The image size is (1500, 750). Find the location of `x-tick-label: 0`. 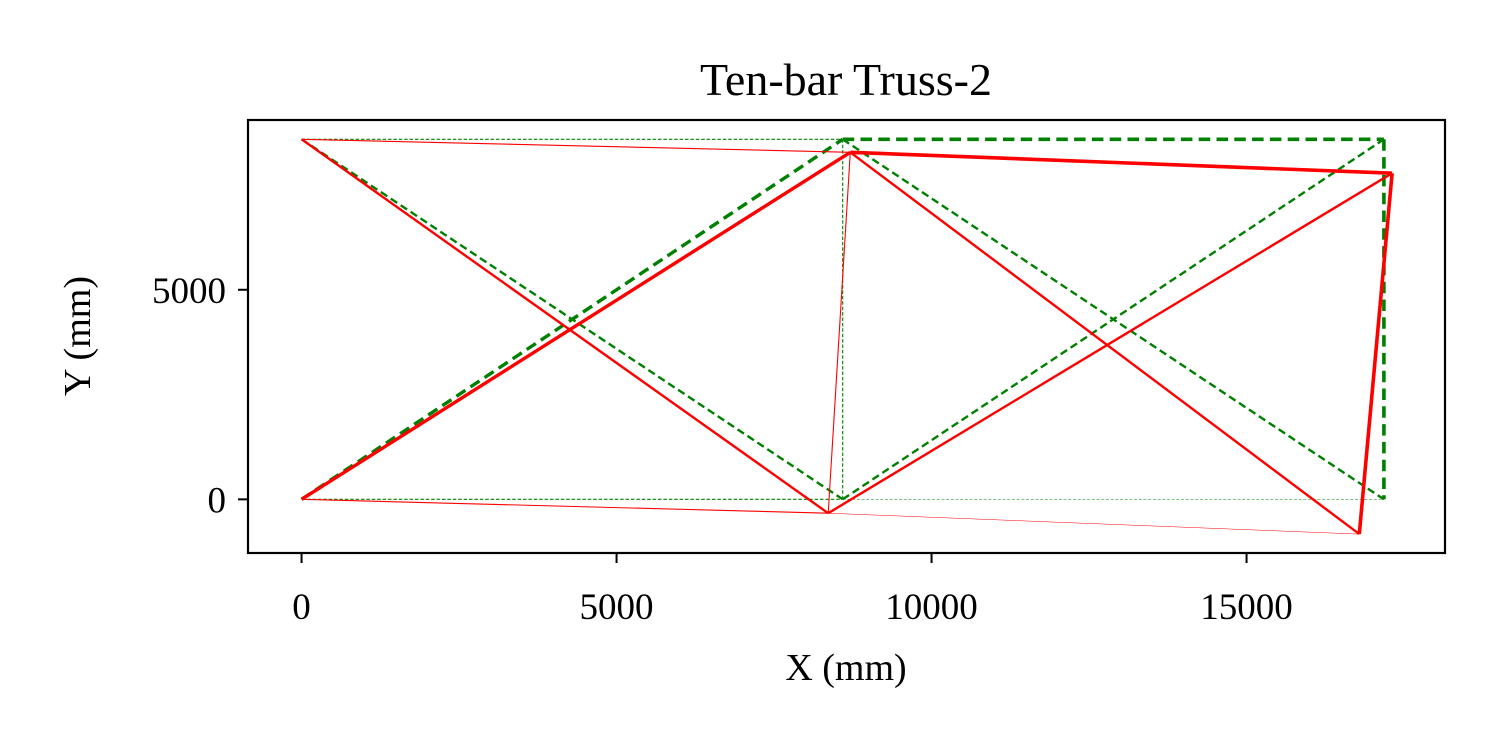

x-tick-label: 0 is located at coordinates (301, 607).